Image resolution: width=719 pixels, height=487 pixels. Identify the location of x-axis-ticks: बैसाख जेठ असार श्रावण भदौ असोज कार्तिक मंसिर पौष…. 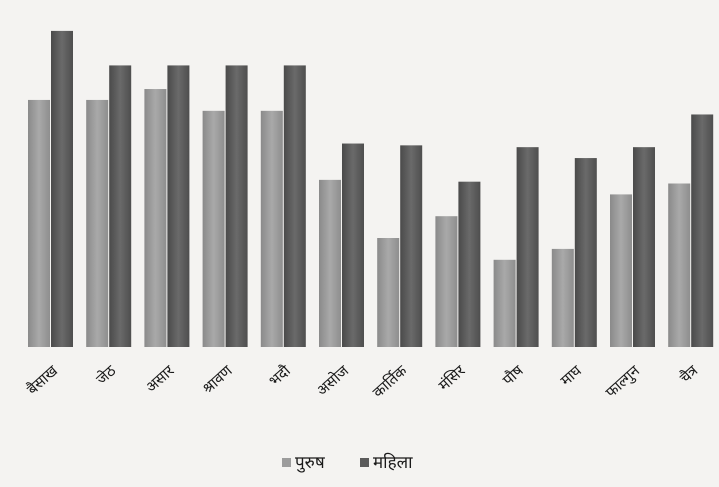
(362, 381).